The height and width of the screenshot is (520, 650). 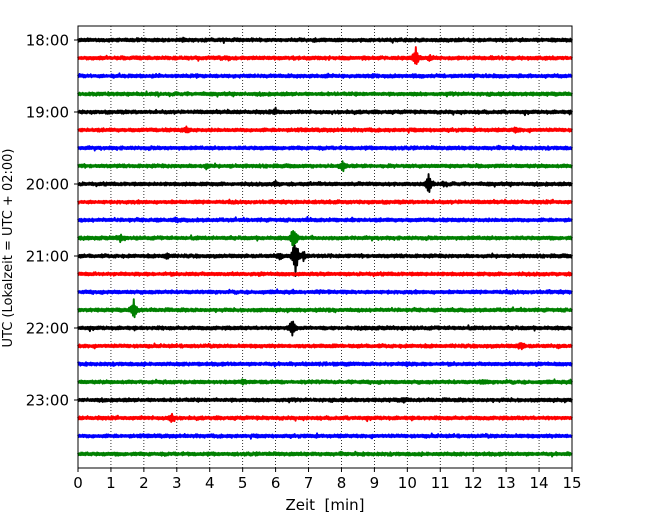 I want to click on trace-2045, so click(x=325, y=240).